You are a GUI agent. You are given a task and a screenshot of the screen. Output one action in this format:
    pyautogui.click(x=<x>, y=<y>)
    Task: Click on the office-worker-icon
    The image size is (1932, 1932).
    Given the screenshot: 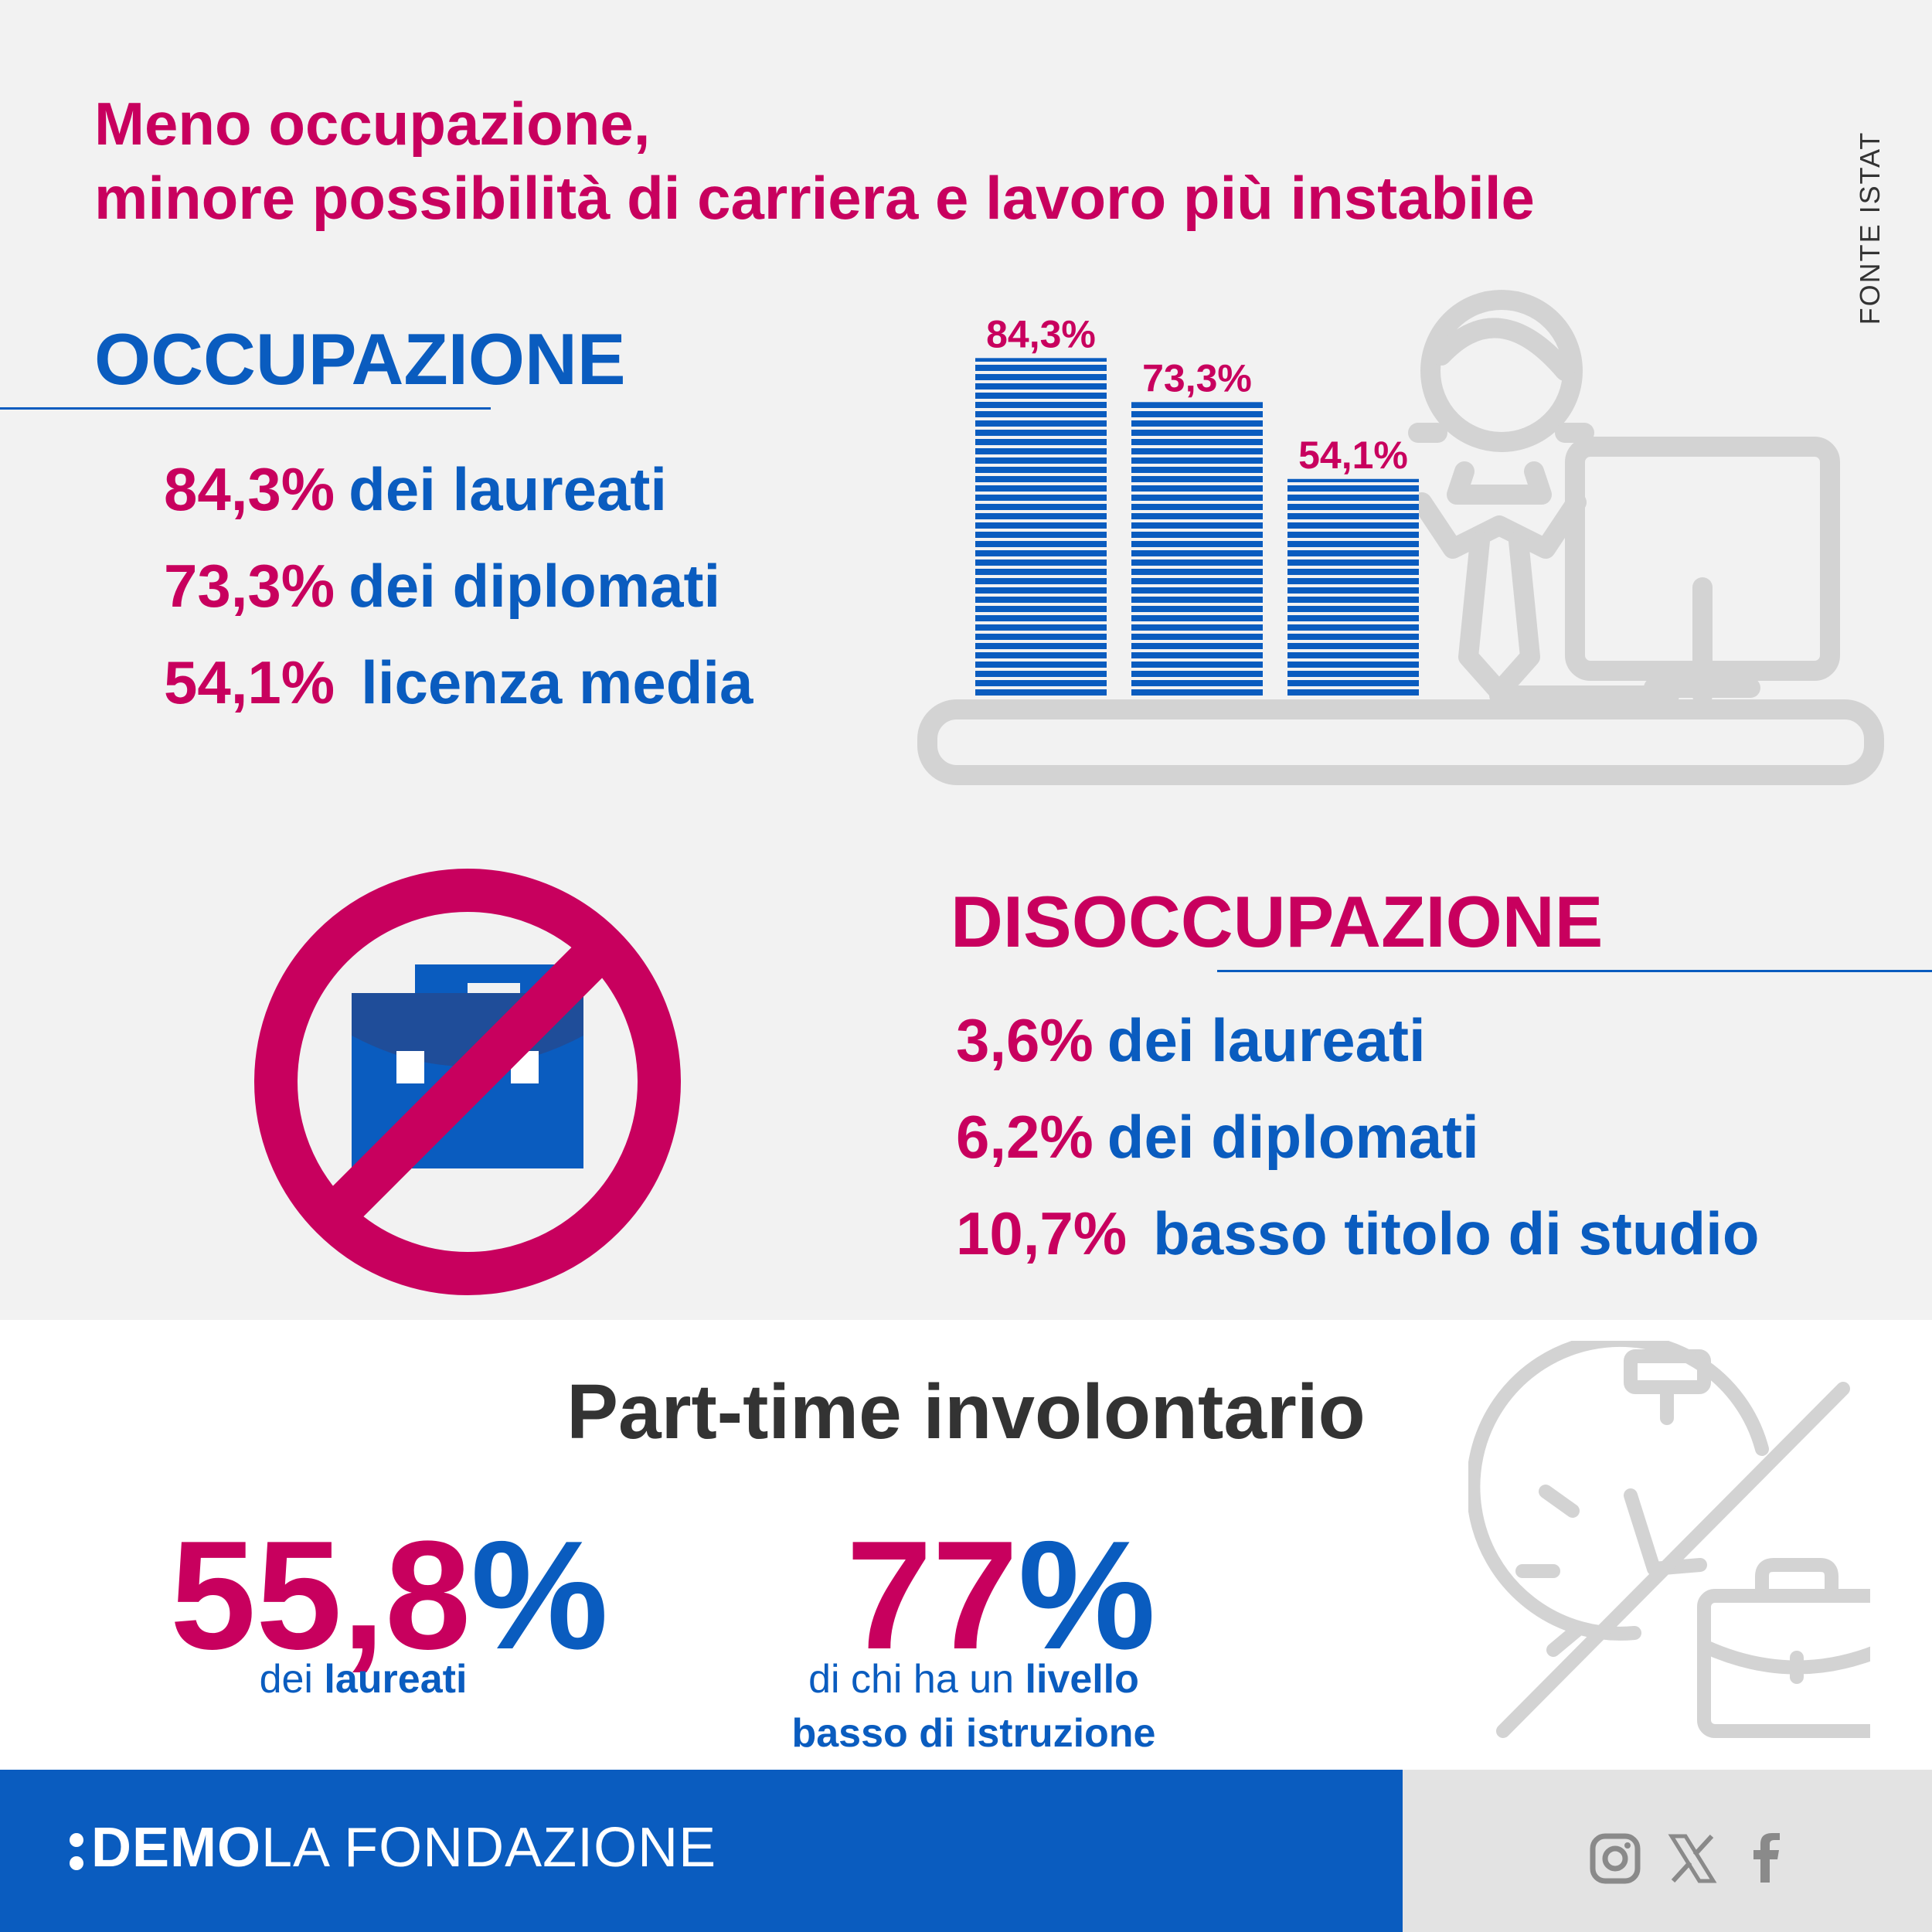 What is the action you would take?
    pyautogui.click(x=1624, y=498)
    